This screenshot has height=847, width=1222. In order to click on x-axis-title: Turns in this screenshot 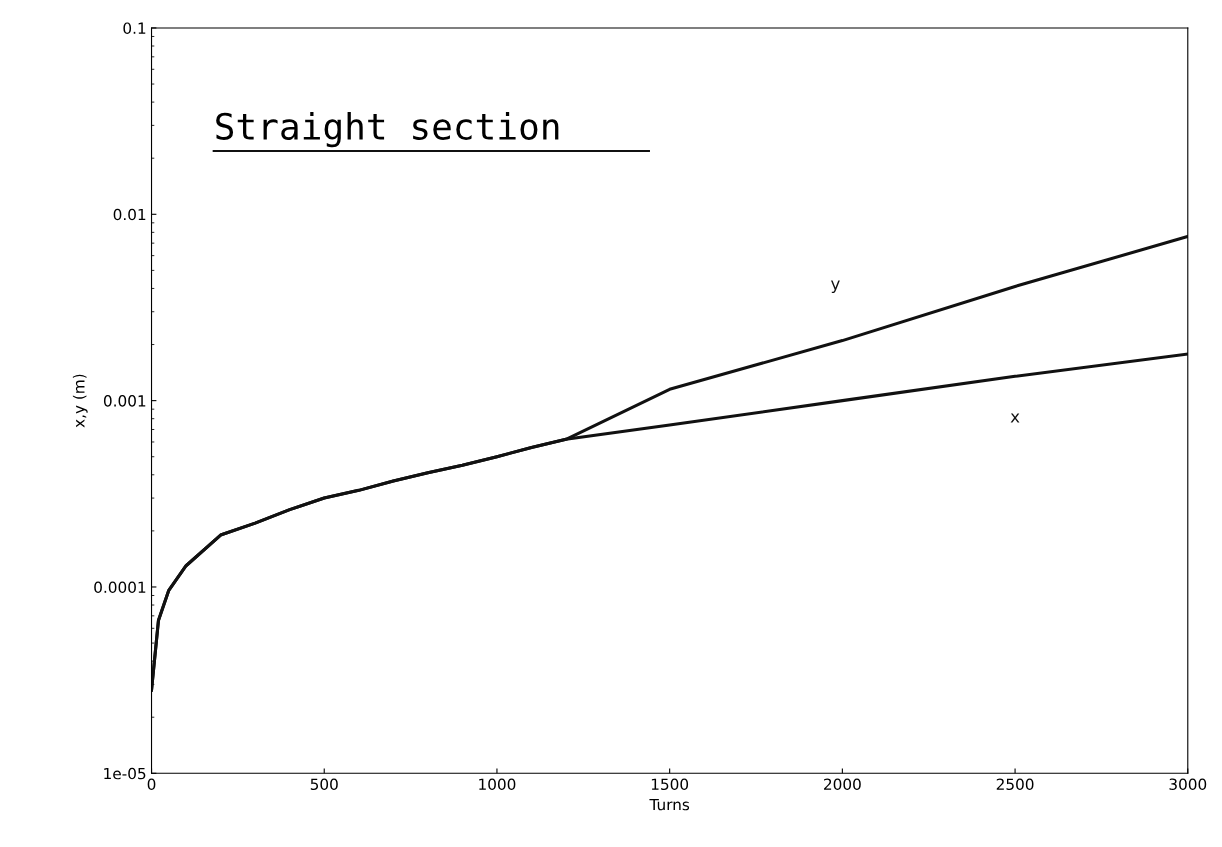, I will do `click(669, 804)`.